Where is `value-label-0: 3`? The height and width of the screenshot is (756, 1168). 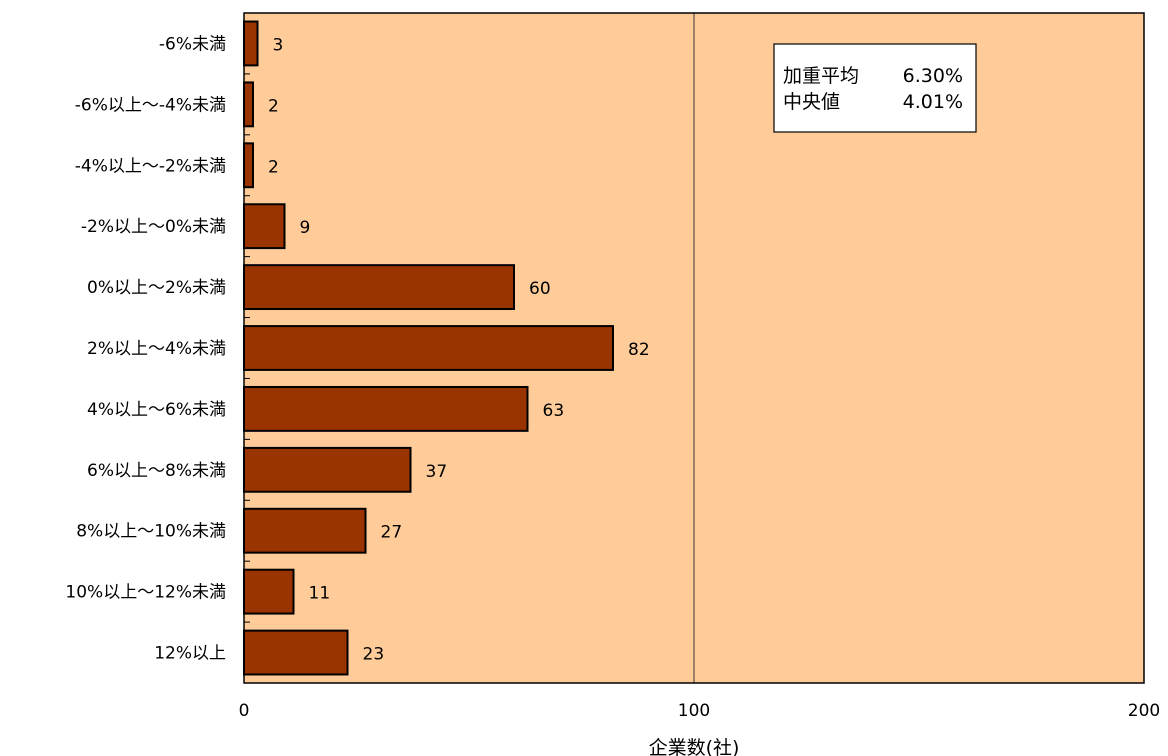 value-label-0: 3 is located at coordinates (278, 45).